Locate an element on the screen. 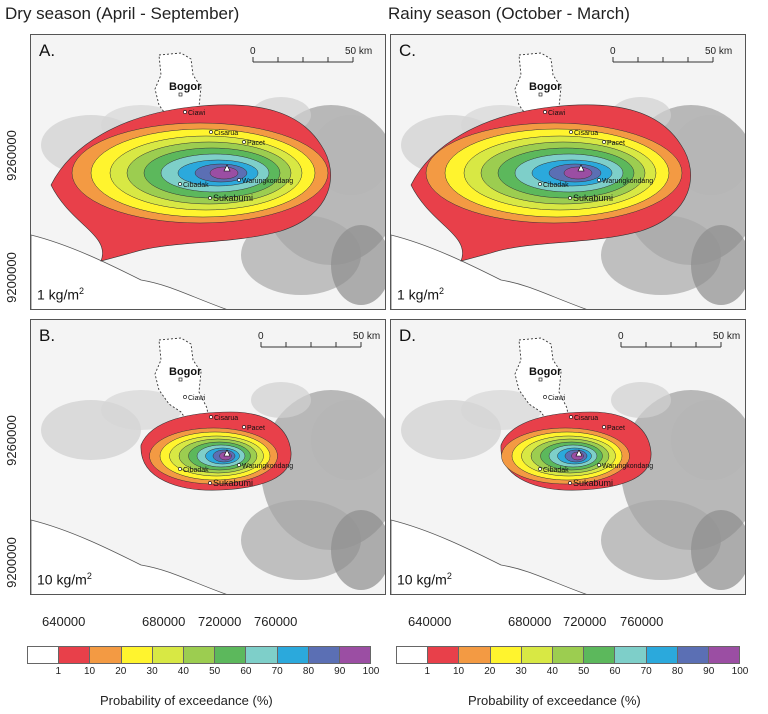 The image size is (768, 714). legend-tick-1: 1 is located at coordinates (58, 671).